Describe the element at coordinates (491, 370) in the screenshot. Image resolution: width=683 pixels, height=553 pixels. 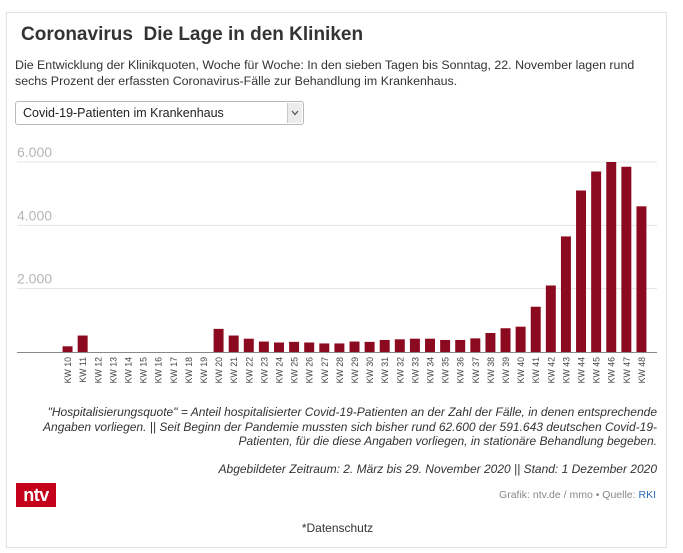
I see `x-tick-label: KW 38` at that location.